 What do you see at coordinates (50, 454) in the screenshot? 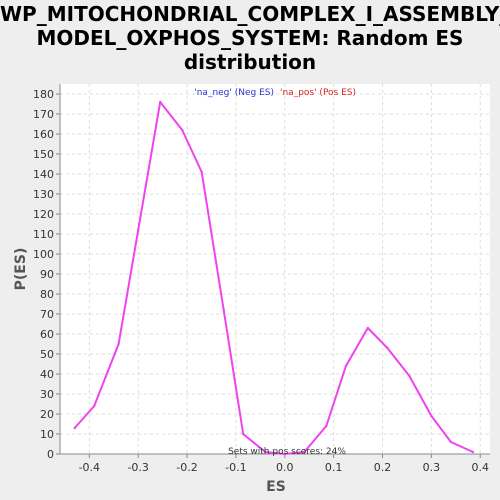
I see `y-tick-label: 0` at bounding box center [50, 454].